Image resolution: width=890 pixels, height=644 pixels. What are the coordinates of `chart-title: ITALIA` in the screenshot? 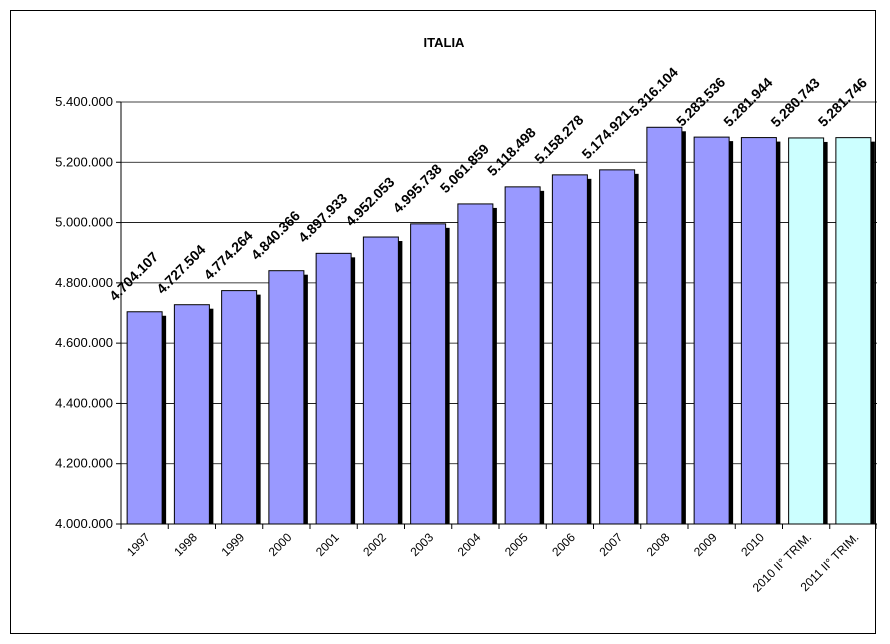 It's located at (445, 42).